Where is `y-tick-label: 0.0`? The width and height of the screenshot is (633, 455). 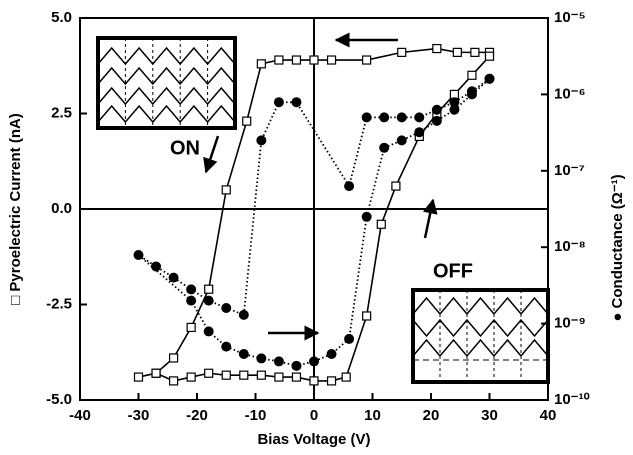 y-tick-label: 0.0 is located at coordinates (61, 208).